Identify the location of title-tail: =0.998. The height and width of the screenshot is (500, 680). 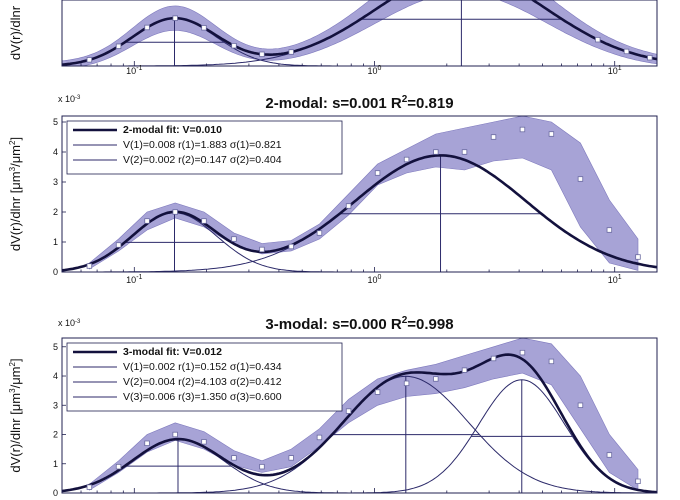
(430, 324).